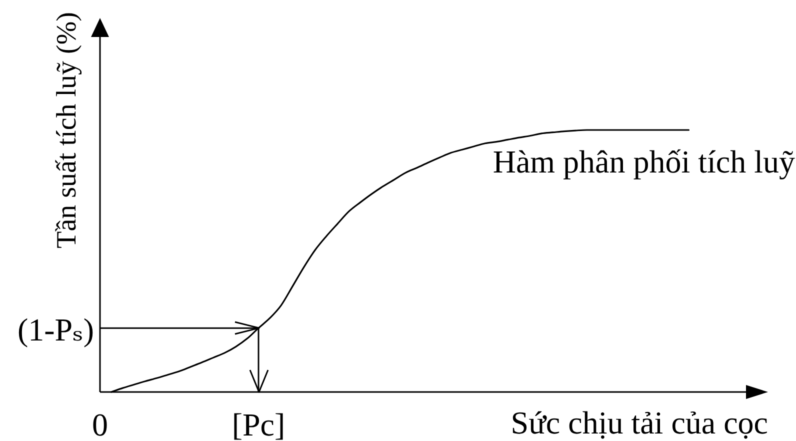 The image size is (796, 441). What do you see at coordinates (100, 423) in the screenshot?
I see `x-tick-label: 0` at bounding box center [100, 423].